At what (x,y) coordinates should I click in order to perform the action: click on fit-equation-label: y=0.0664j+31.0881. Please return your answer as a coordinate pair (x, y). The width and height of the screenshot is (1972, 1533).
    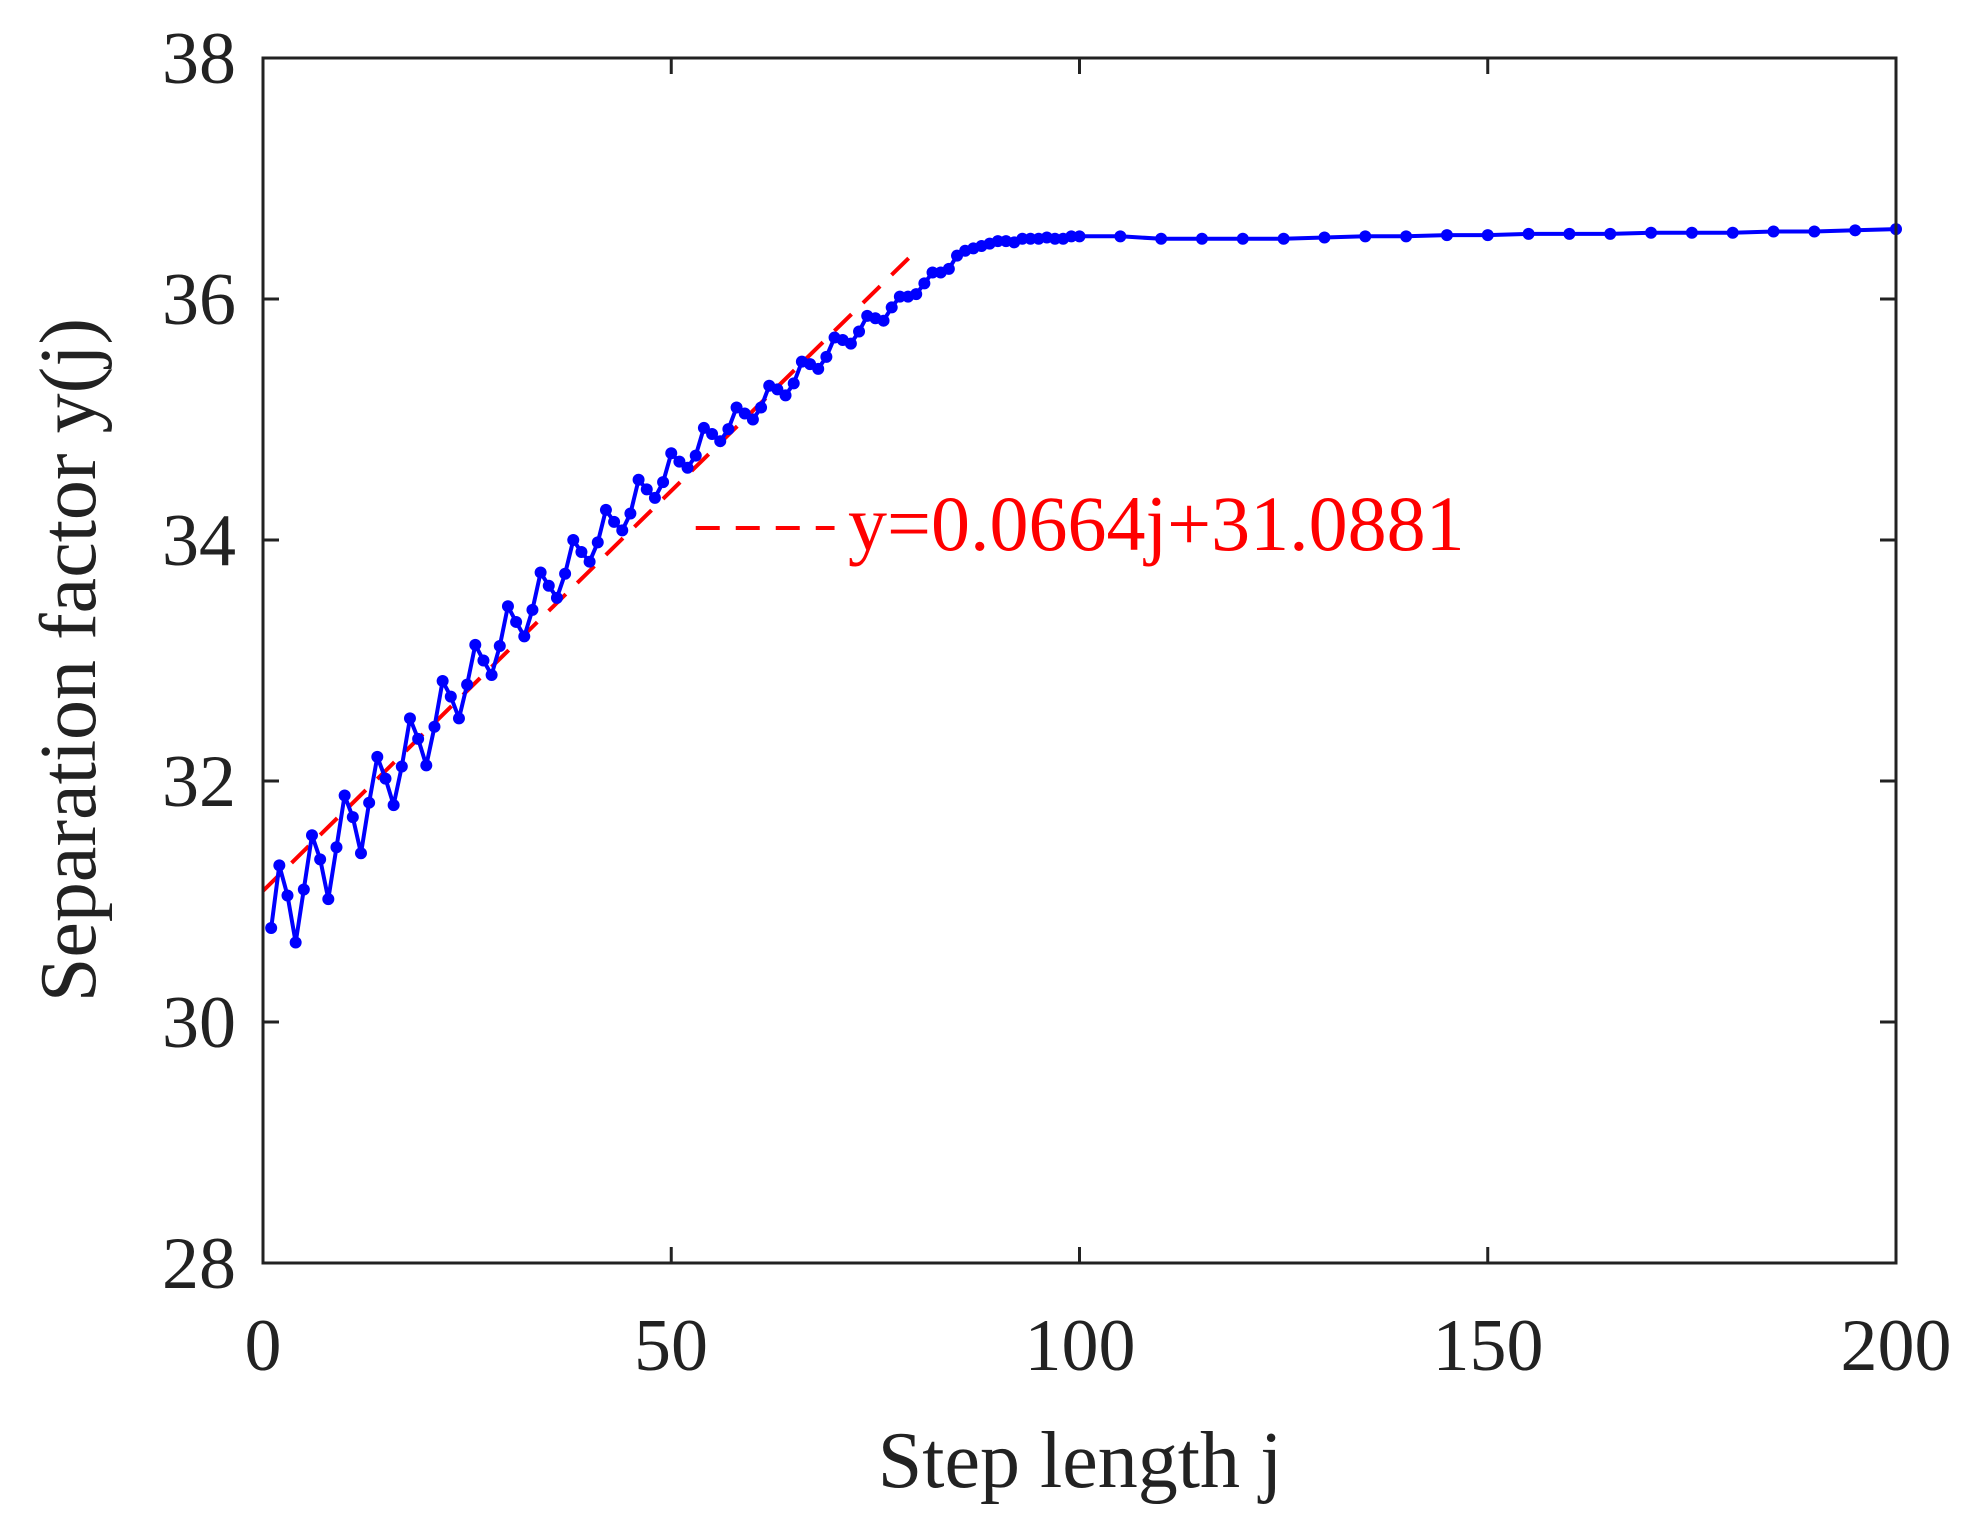
    Looking at the image, I should click on (1156, 523).